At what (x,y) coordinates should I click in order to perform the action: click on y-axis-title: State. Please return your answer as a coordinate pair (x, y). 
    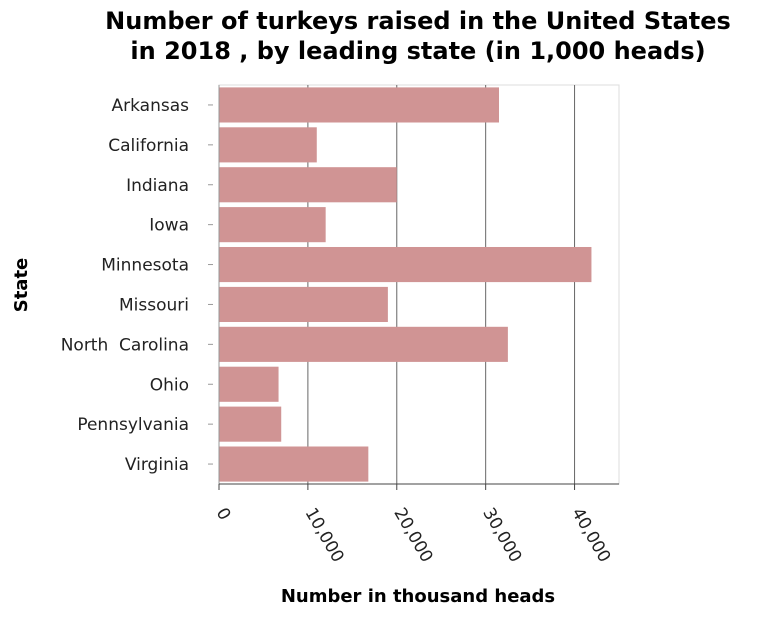
    Looking at the image, I should click on (21, 285).